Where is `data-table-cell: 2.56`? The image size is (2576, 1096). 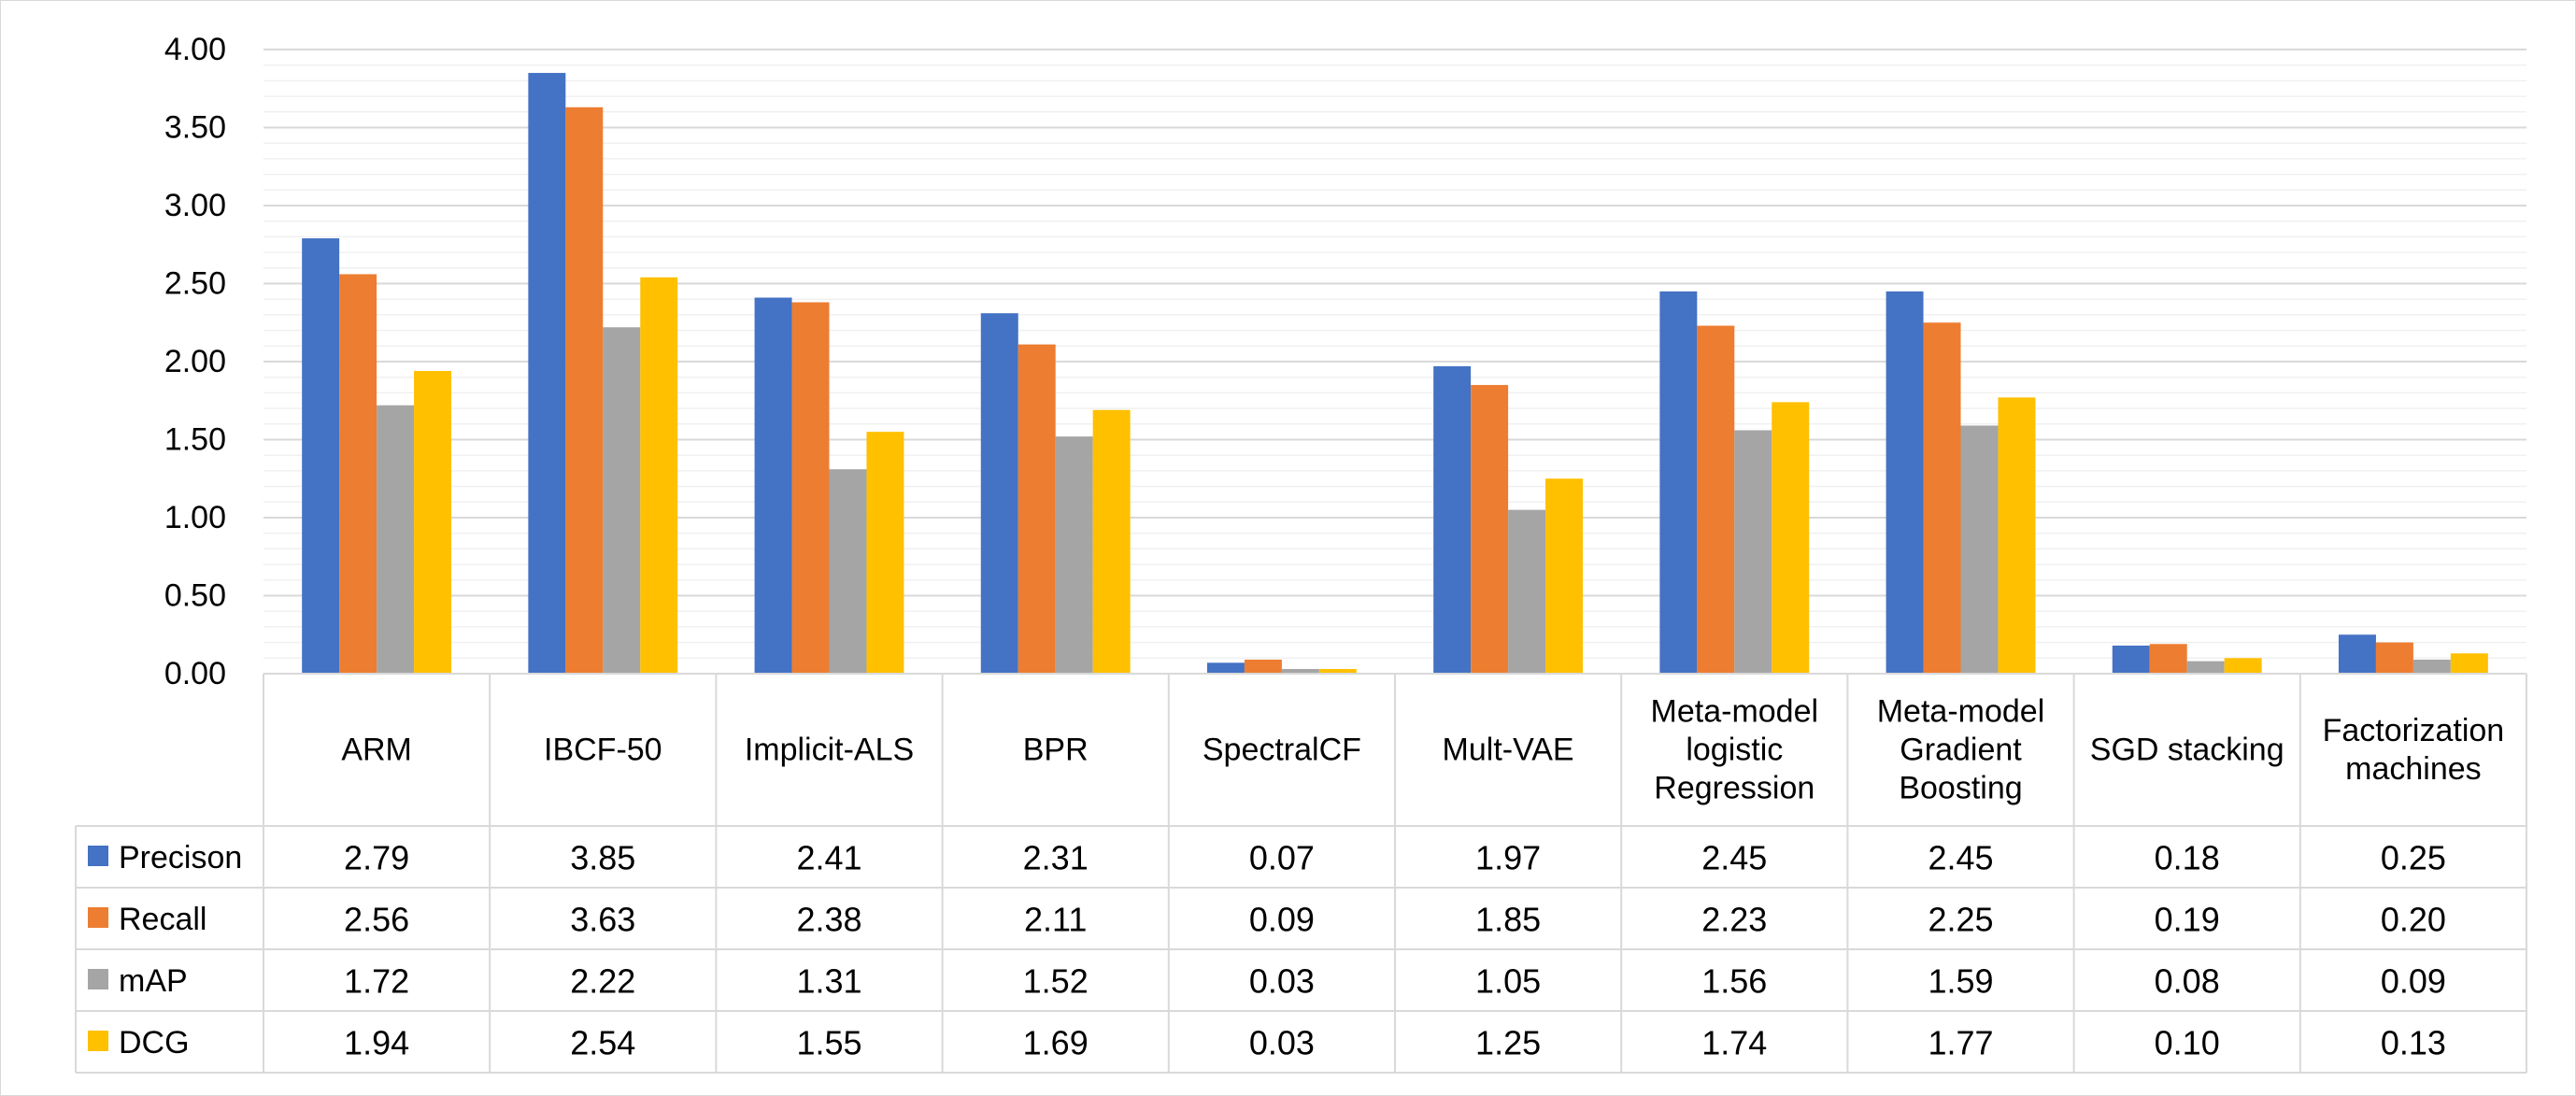 data-table-cell: 2.56 is located at coordinates (376, 920).